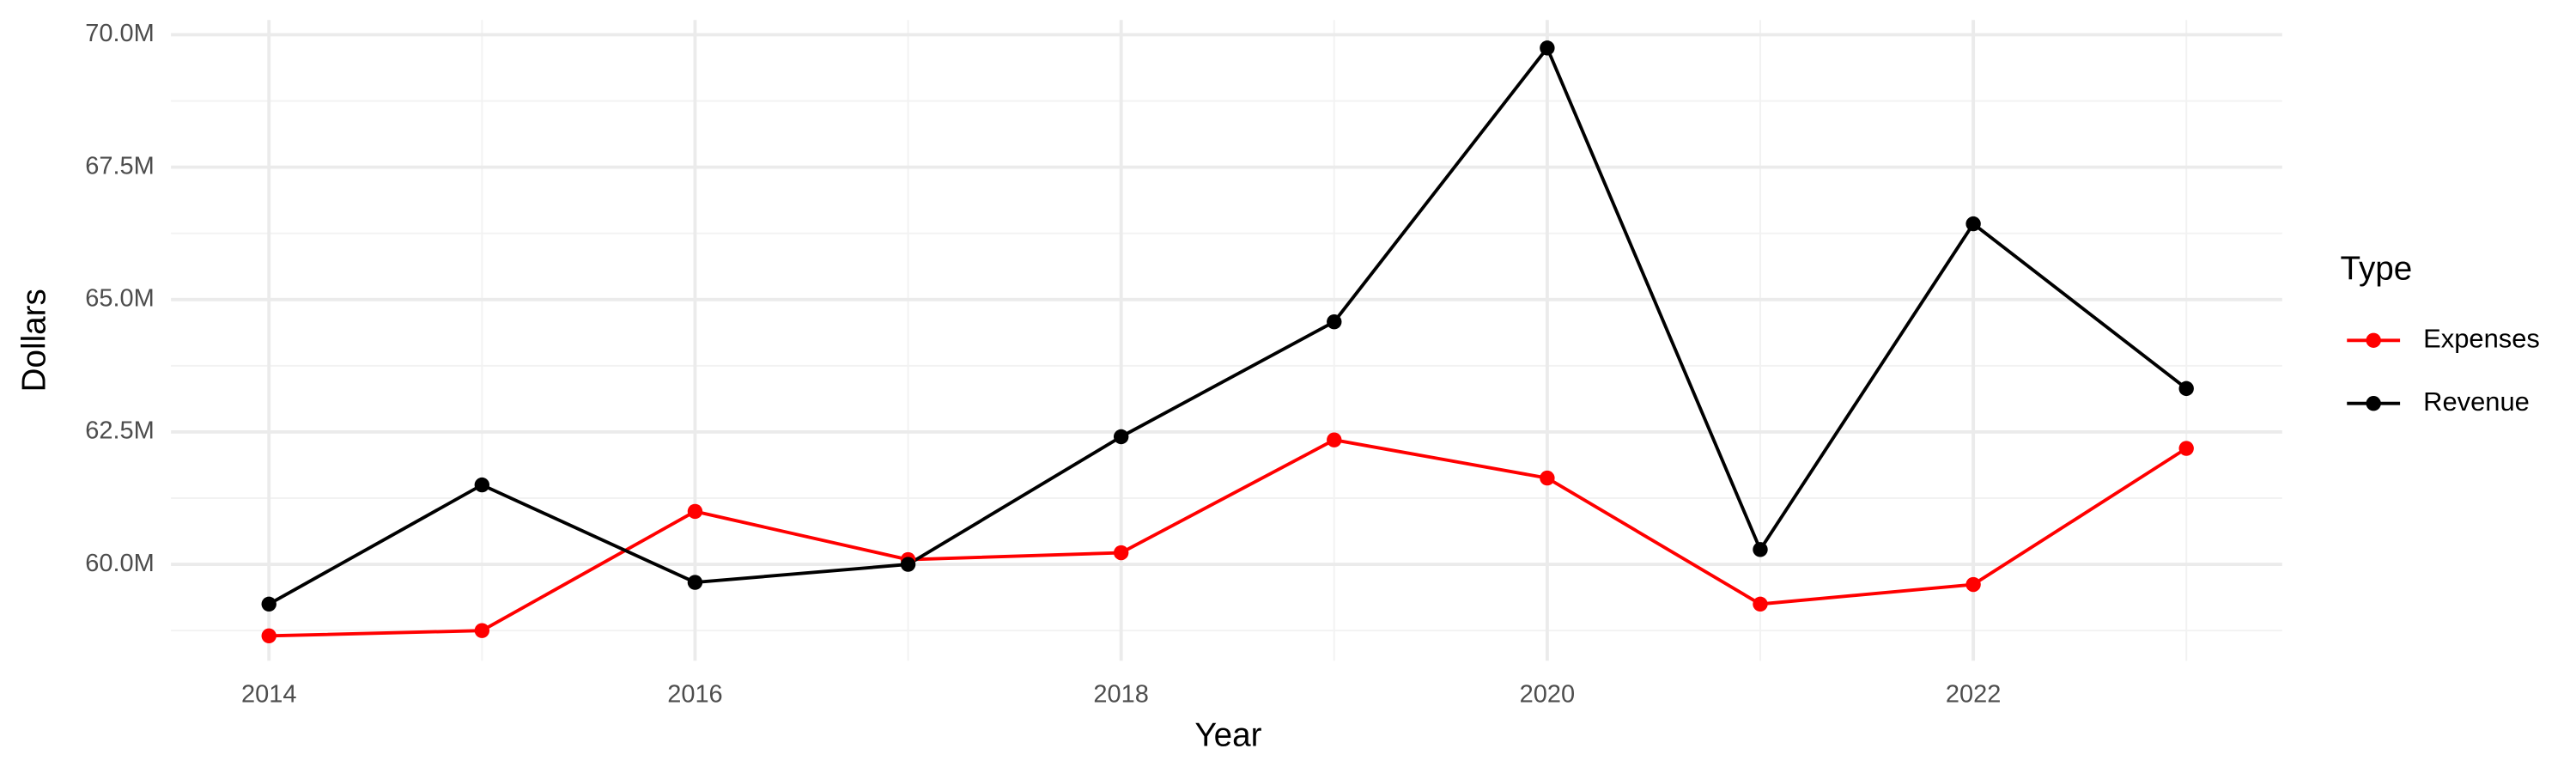 The height and width of the screenshot is (773, 2576). I want to click on x-tick-label: 2022, so click(1974, 695).